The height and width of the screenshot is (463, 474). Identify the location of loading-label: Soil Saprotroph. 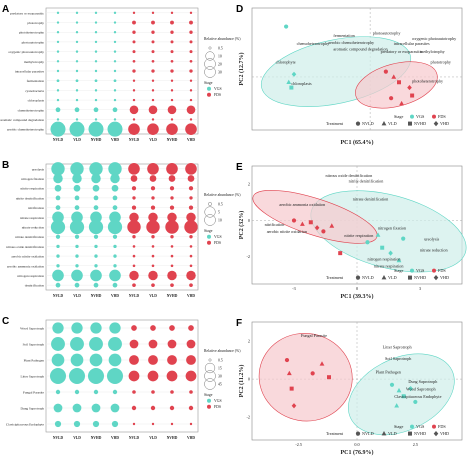
(398, 358).